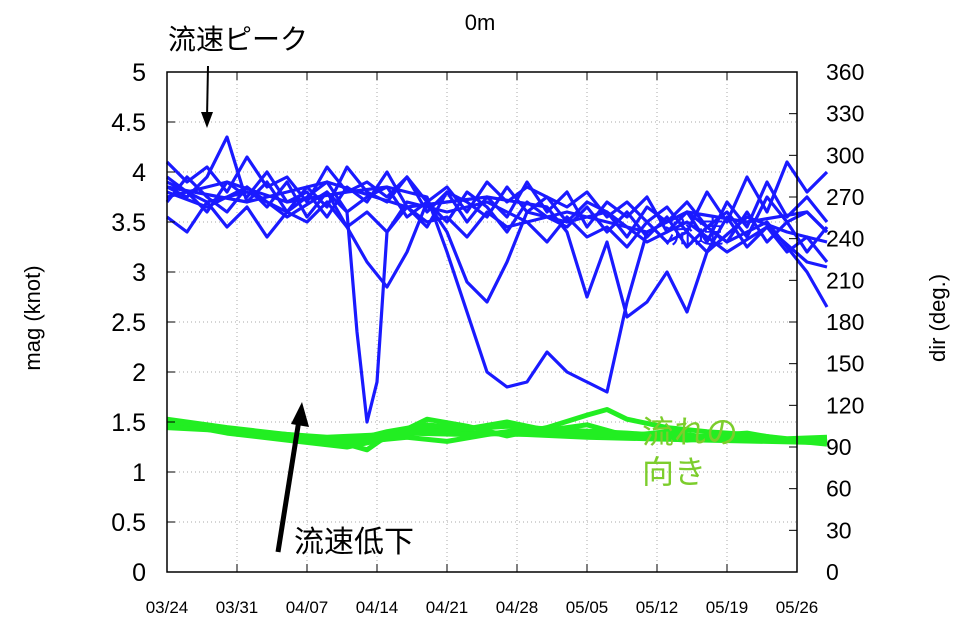 This screenshot has height=628, width=968. What do you see at coordinates (238, 39) in the screenshot?
I see `peak-annotation-label: 流速ピーク` at bounding box center [238, 39].